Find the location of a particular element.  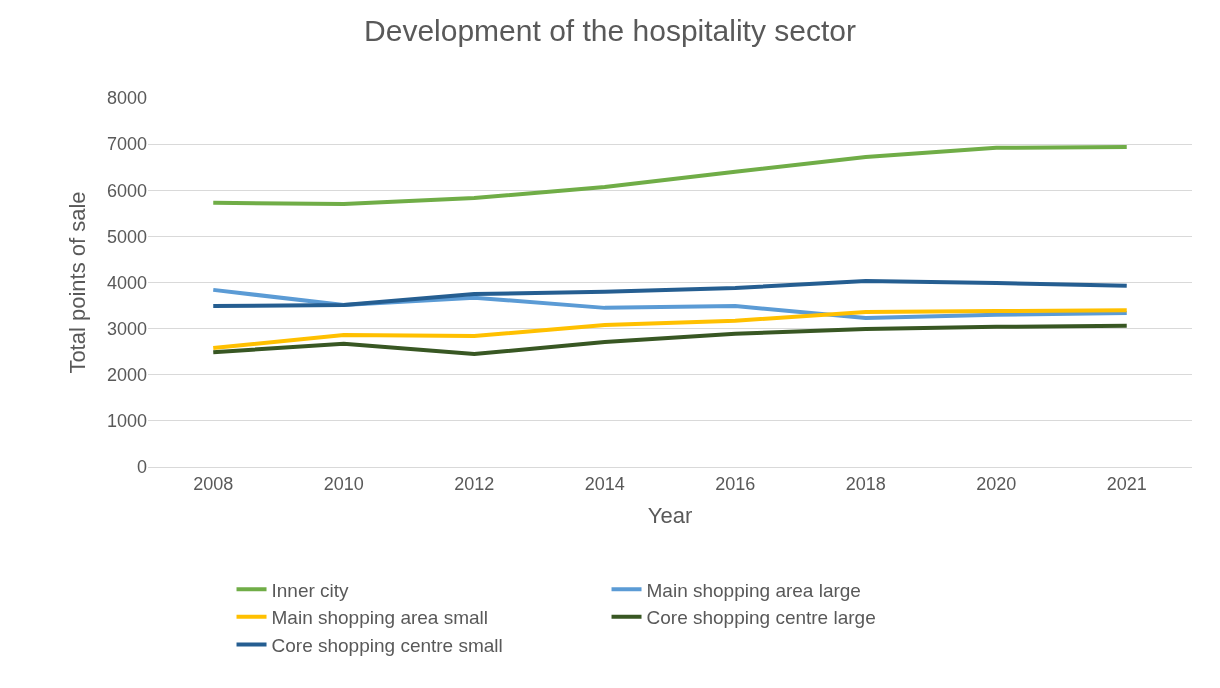

x-tick-label: 2021 is located at coordinates (1126, 483).